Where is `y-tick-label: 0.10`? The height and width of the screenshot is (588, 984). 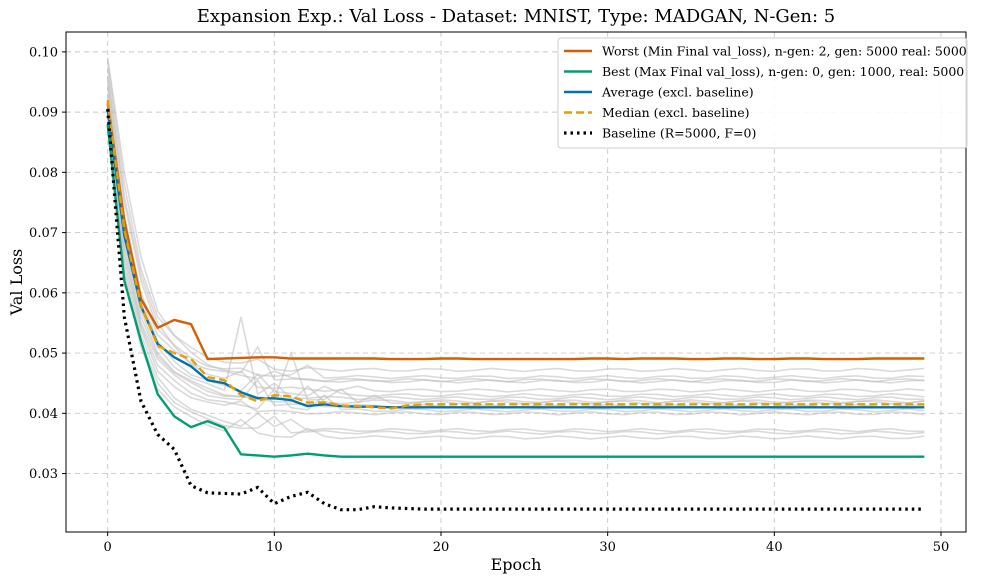
y-tick-label: 0.10 is located at coordinates (43, 52).